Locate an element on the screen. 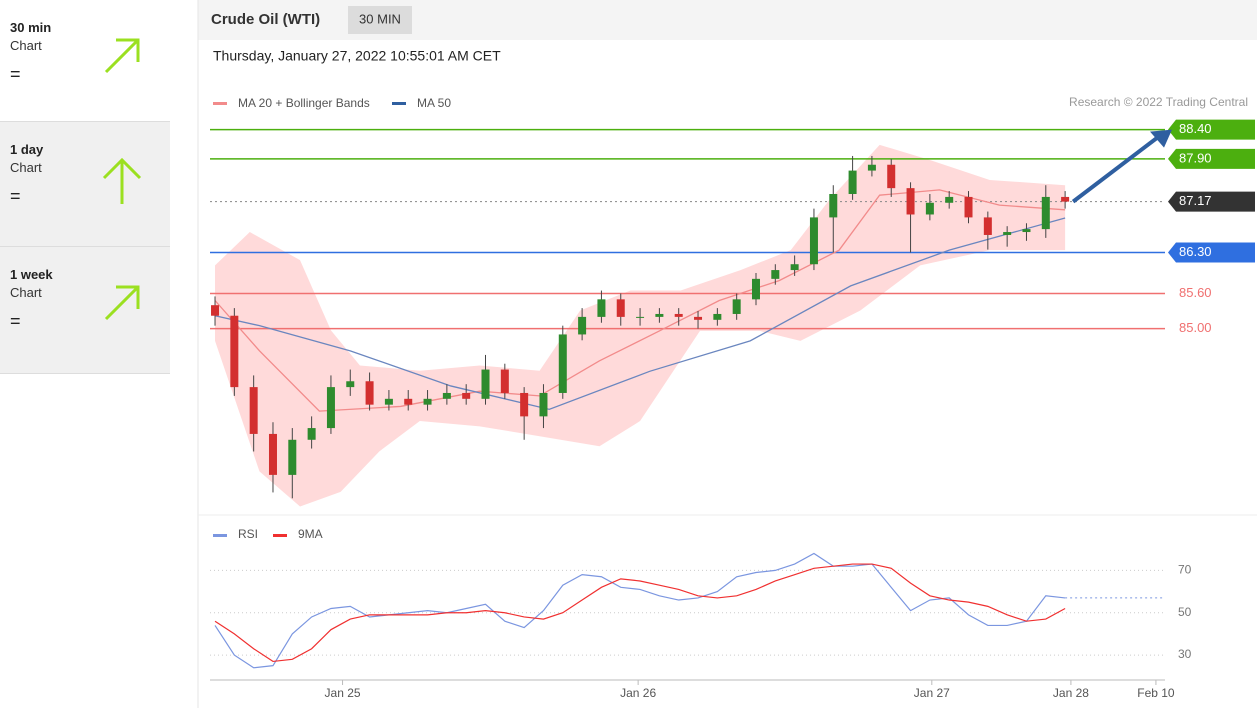 Image resolution: width=1257 pixels, height=708 pixels. level-label: 87.90 is located at coordinates (1195, 157).